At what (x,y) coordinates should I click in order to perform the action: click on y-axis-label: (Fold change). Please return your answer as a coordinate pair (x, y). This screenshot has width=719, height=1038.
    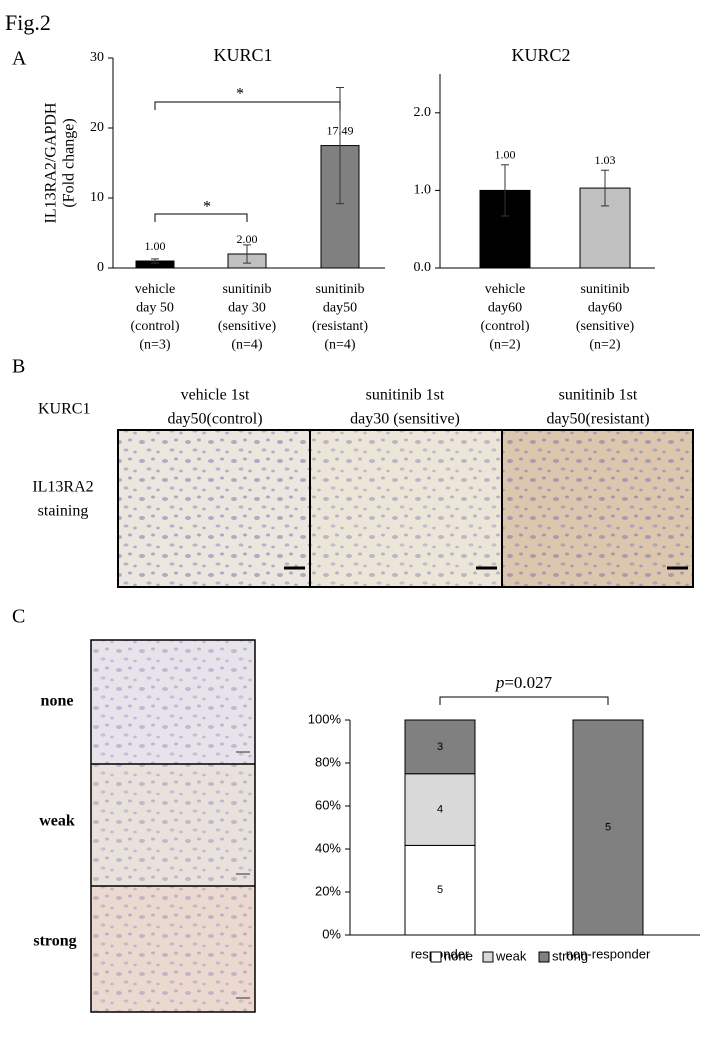
    Looking at the image, I should click on (69, 162).